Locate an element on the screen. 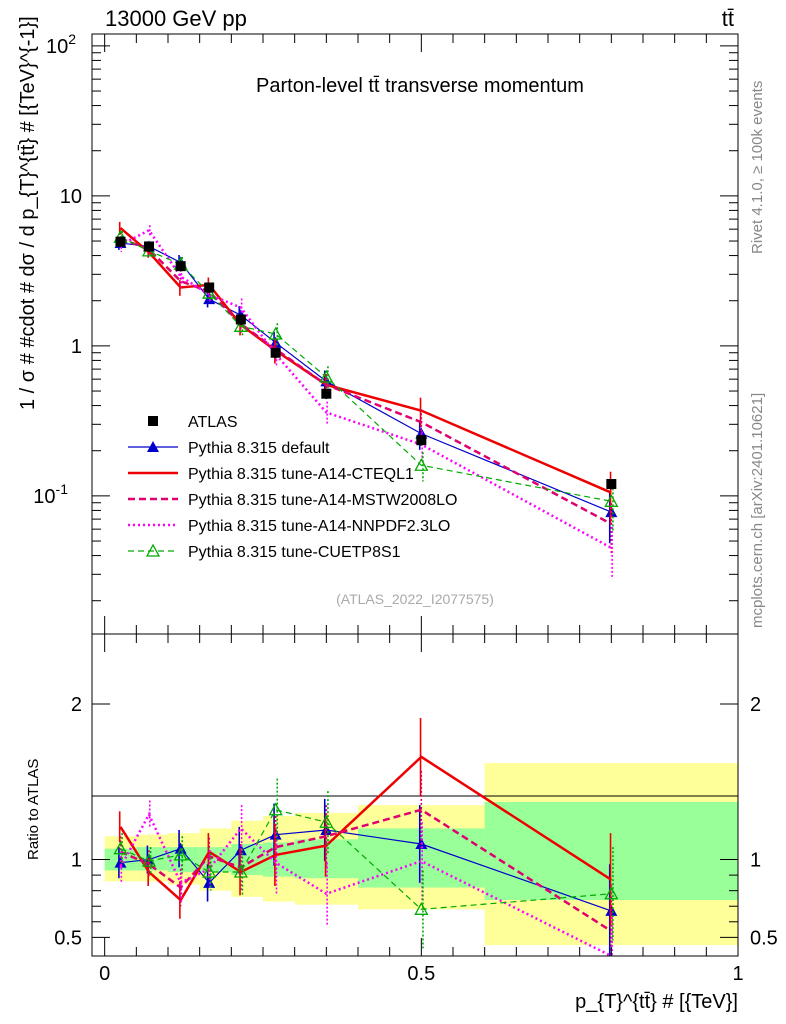 This screenshot has width=786, height=1024. ratio-y-tick-label: 2 is located at coordinates (76, 705).